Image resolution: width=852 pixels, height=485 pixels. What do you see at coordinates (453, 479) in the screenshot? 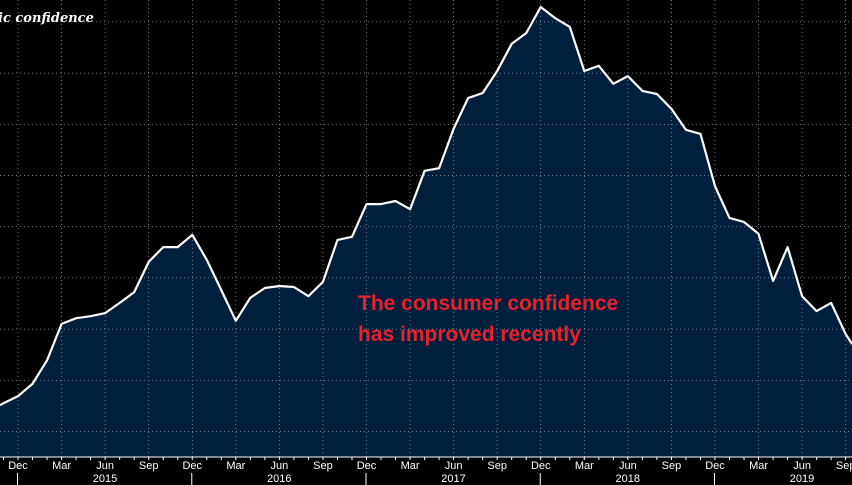
I see `year-label: 2017` at bounding box center [453, 479].